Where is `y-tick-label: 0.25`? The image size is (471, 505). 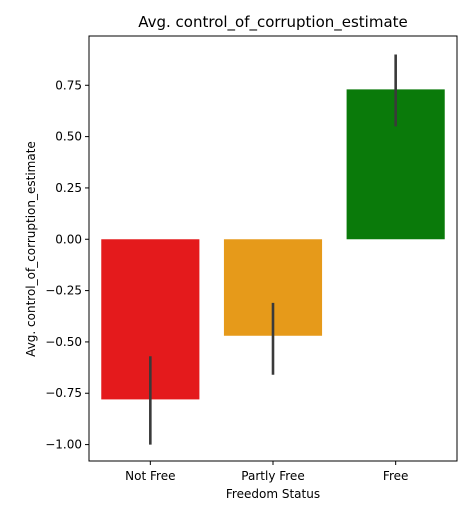
y-tick-label: 0.25 is located at coordinates (68, 188).